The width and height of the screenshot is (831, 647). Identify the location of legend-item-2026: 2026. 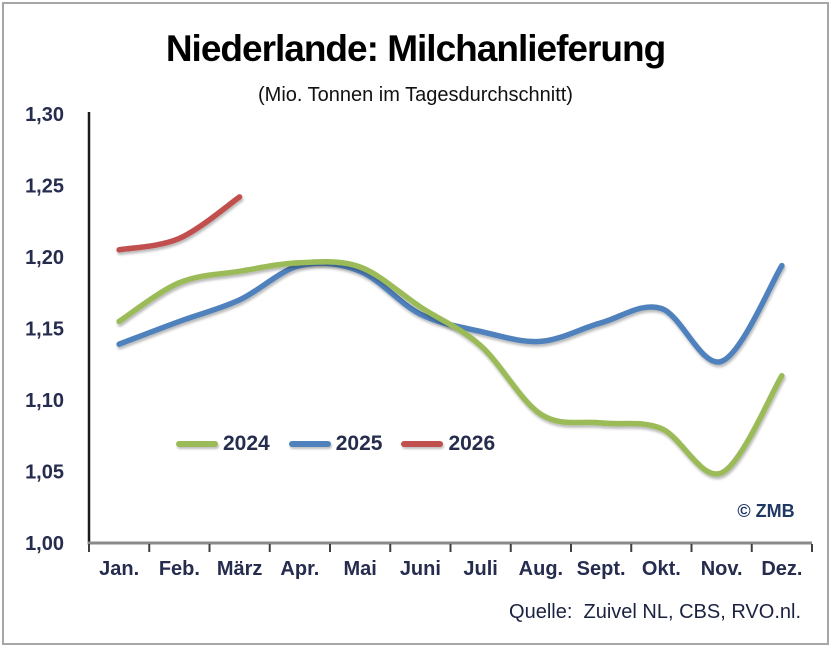
(448, 444).